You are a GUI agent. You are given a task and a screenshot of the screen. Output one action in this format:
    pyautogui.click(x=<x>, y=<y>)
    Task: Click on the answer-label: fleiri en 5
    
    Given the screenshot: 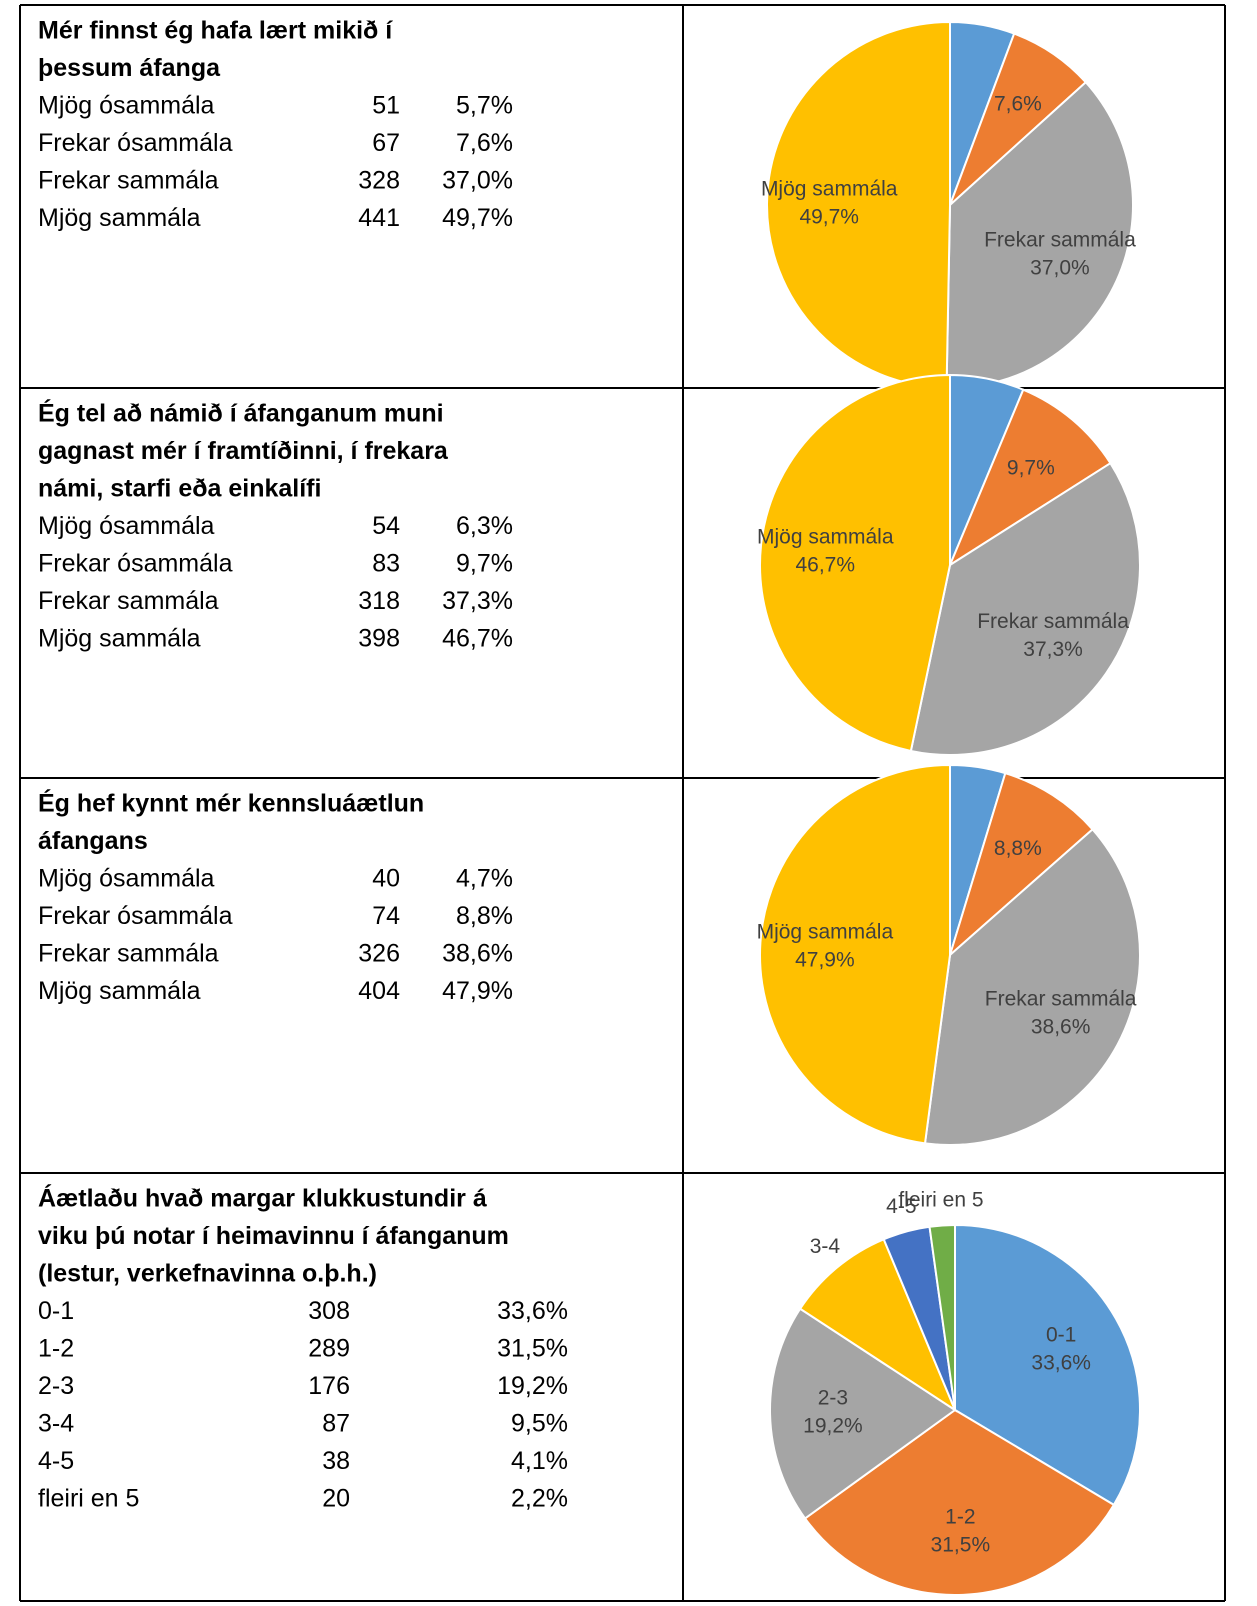 What is the action you would take?
    pyautogui.click(x=88, y=1499)
    